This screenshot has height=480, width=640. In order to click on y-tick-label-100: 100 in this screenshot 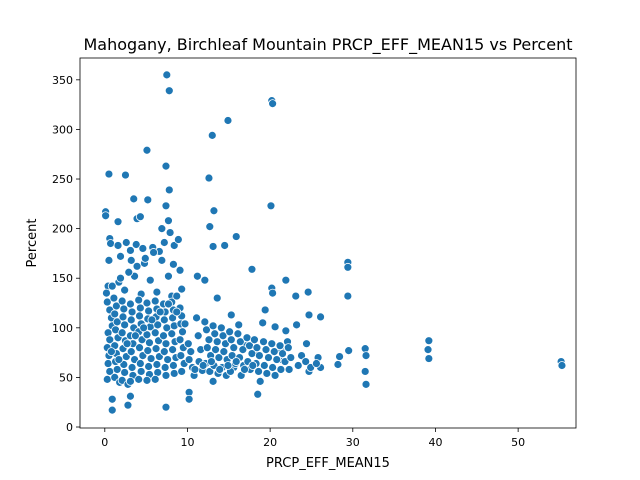, I will do `click(62, 328)`.